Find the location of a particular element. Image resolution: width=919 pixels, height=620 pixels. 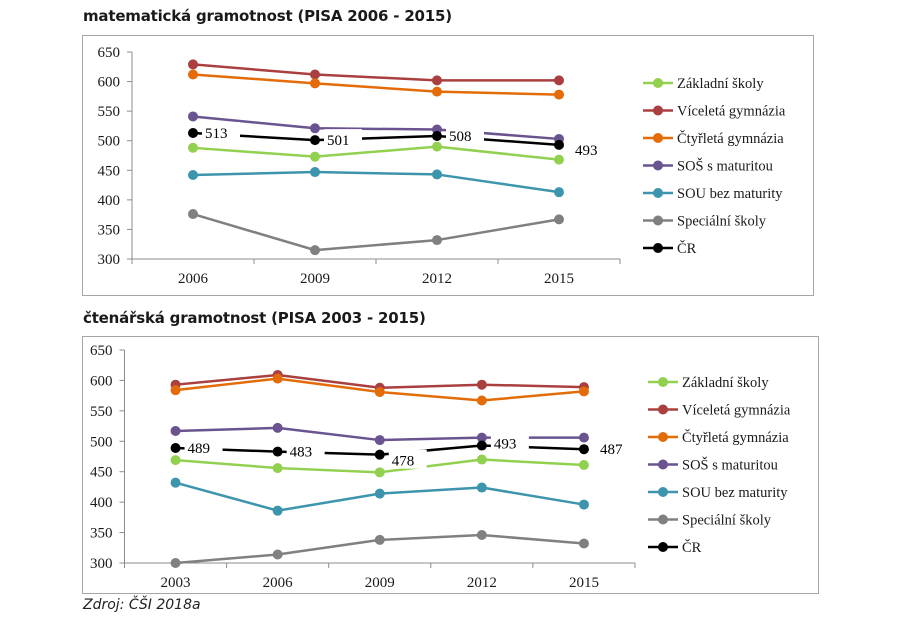

legend-item-zakladni: Základní školy is located at coordinates (703, 84).